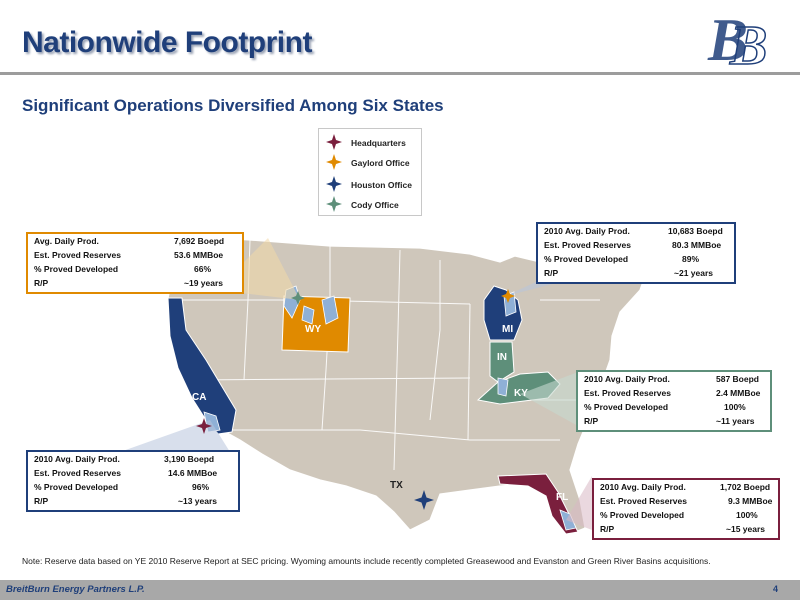  Describe the element at coordinates (66, 241) in the screenshot. I see `callout-key: Avg. Daily Prod.` at that location.